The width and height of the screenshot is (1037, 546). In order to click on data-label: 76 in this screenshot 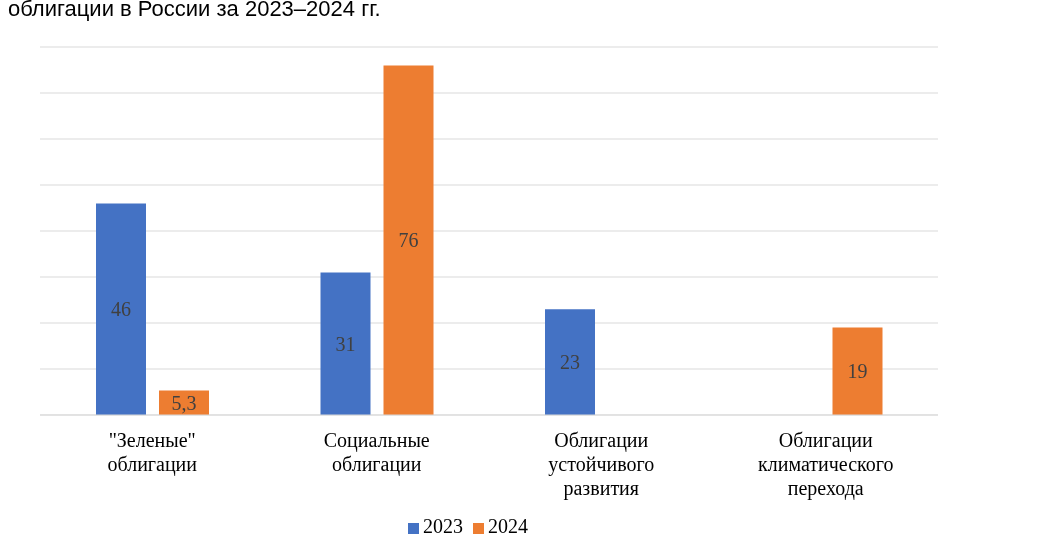, I will do `click(408, 240)`.